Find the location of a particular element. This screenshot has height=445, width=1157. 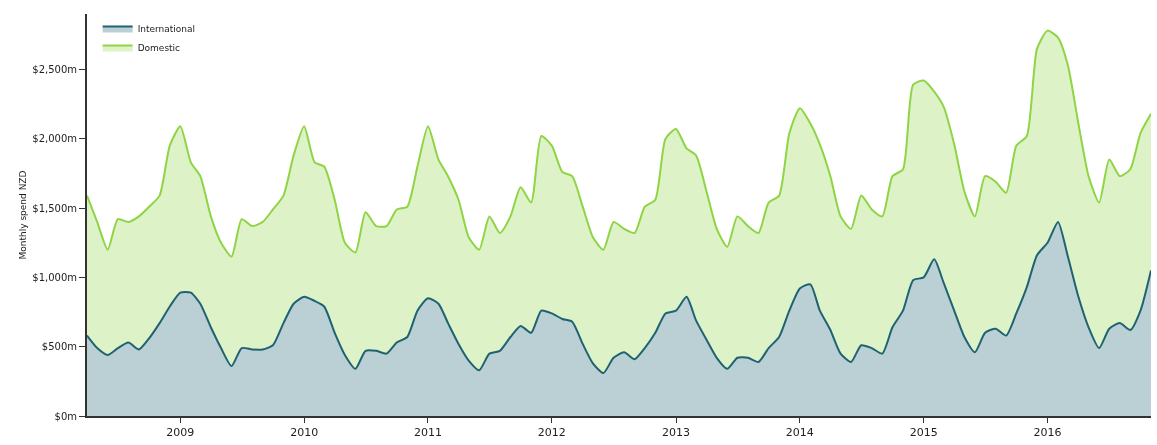

x-tick-label: 2010 is located at coordinates (304, 433).